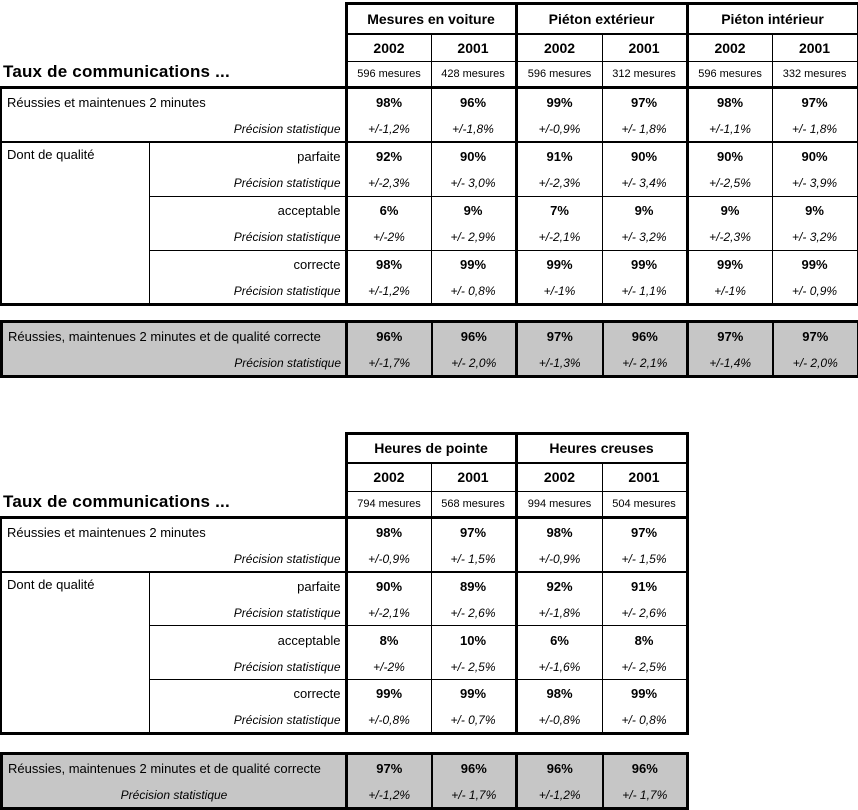  Describe the element at coordinates (389, 781) in the screenshot. I see `summary-value-cell: 97%+/-1,2%` at that location.